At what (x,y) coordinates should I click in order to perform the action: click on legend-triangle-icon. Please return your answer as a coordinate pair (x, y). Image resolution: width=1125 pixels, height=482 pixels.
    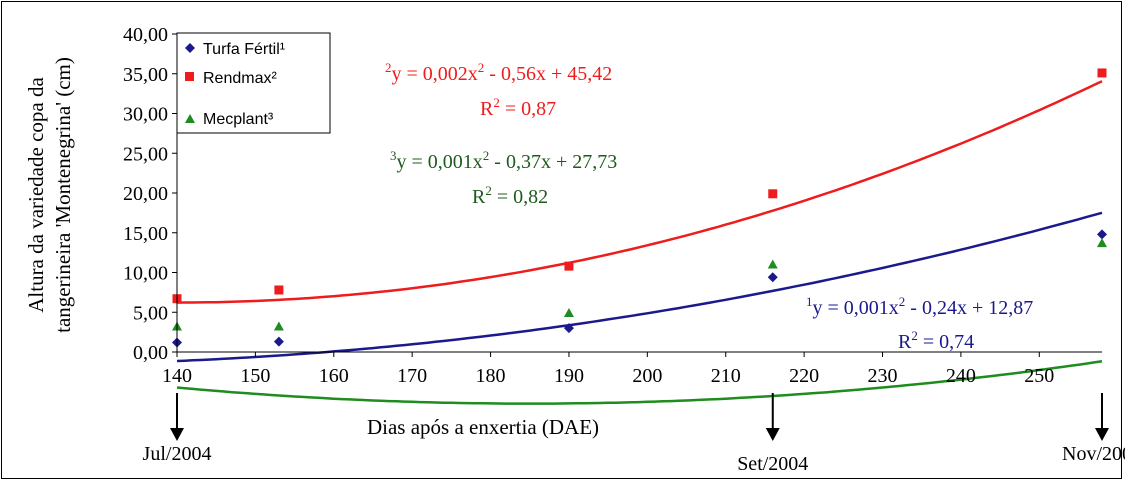
    Looking at the image, I should click on (190, 118).